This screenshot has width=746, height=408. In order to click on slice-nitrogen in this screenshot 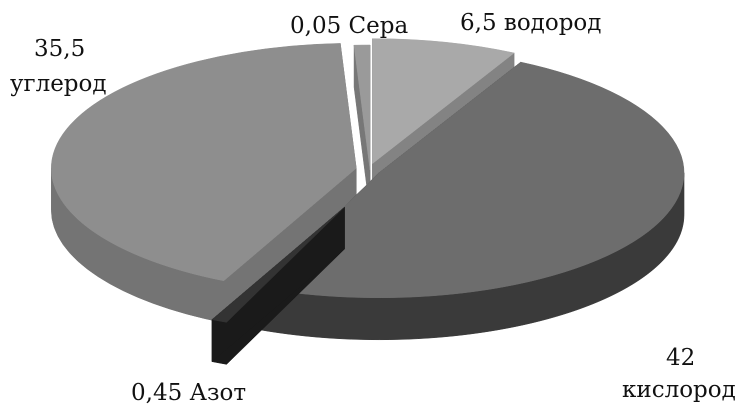, I will do `click(278, 285)`.